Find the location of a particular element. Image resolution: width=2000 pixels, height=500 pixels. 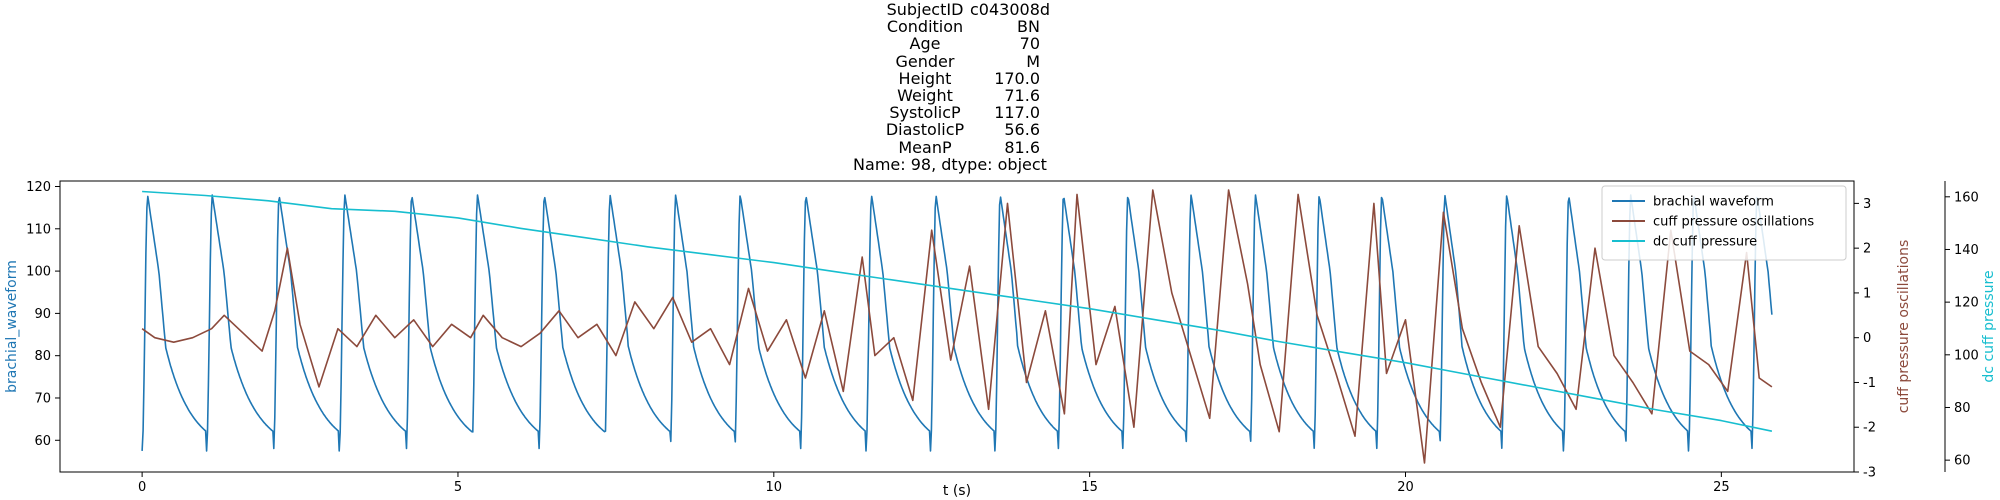

title-label: SystolicP is located at coordinates (925, 113).